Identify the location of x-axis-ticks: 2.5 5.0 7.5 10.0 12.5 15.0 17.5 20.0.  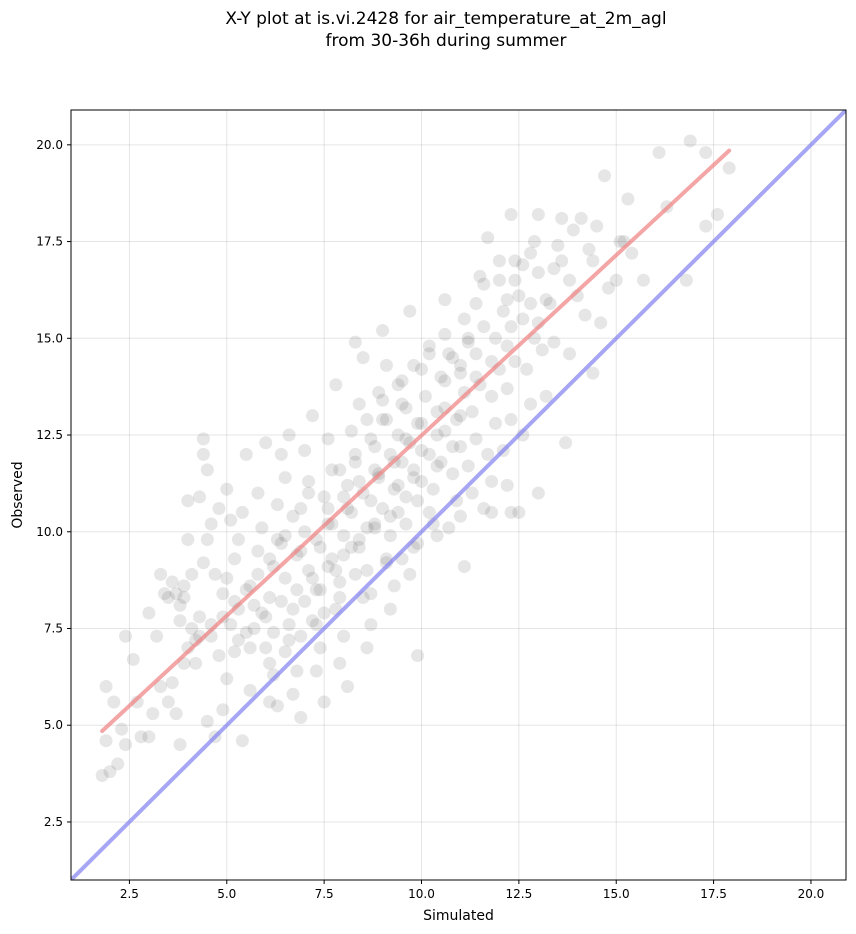
(472, 890).